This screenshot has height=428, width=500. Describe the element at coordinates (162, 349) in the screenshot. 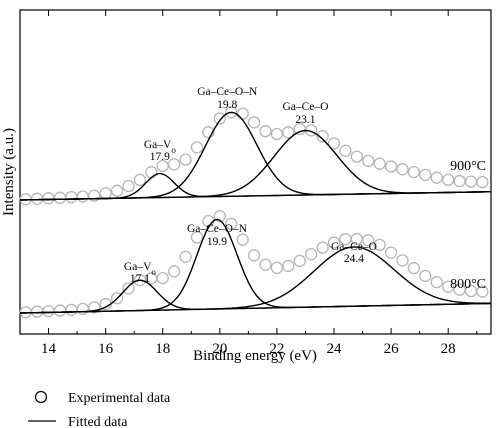

I see `x-tick-label: 18` at that location.